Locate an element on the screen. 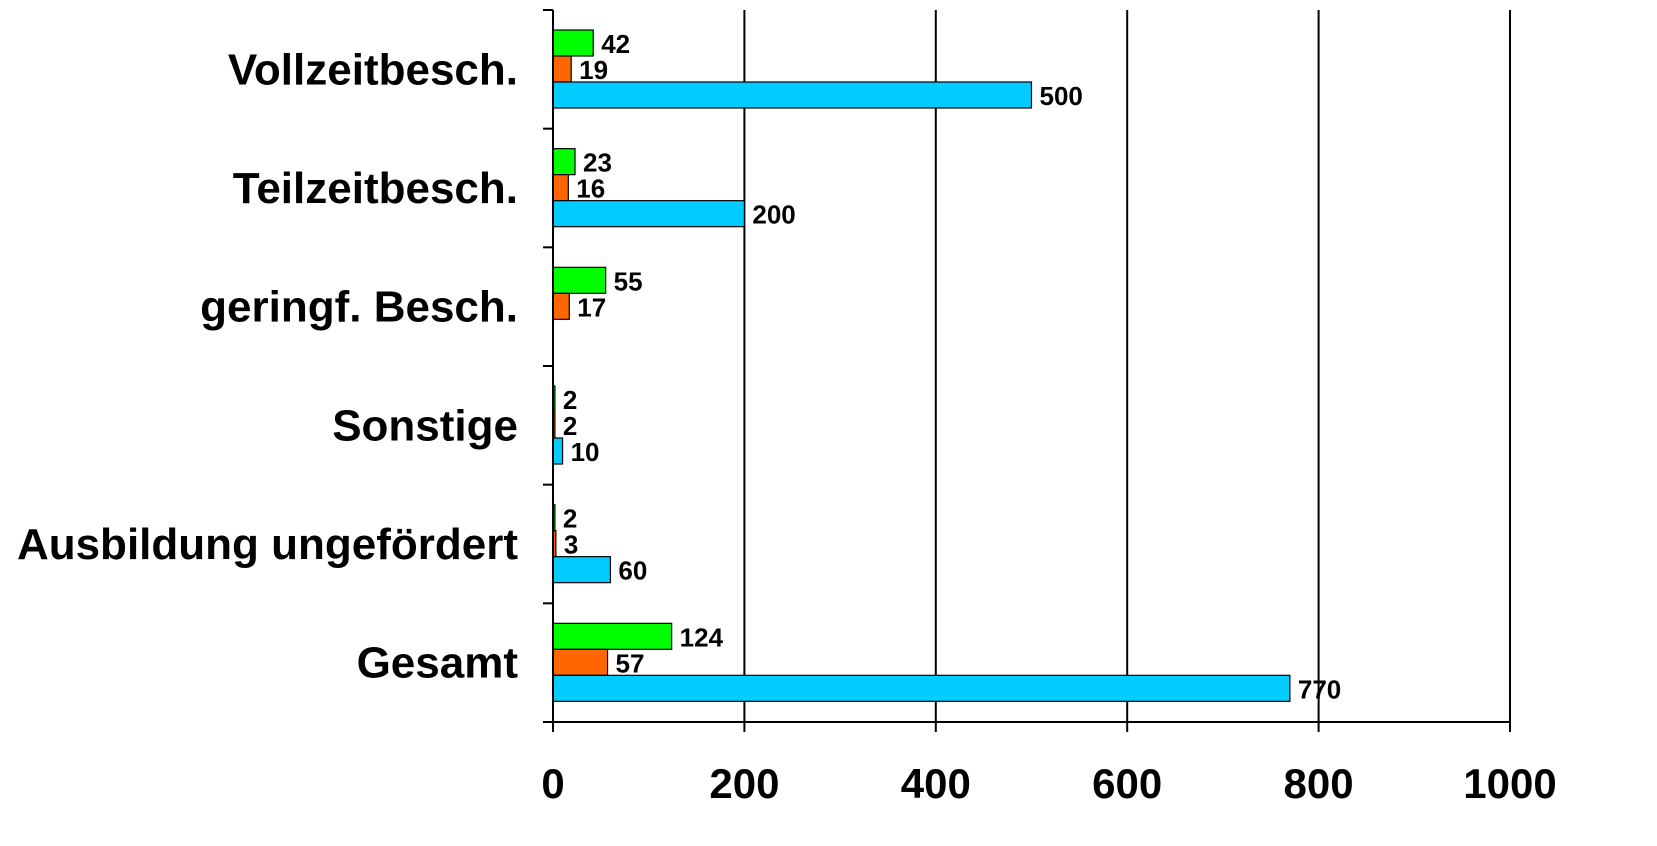  category-label: Teilzeitbesch. is located at coordinates (375, 188).